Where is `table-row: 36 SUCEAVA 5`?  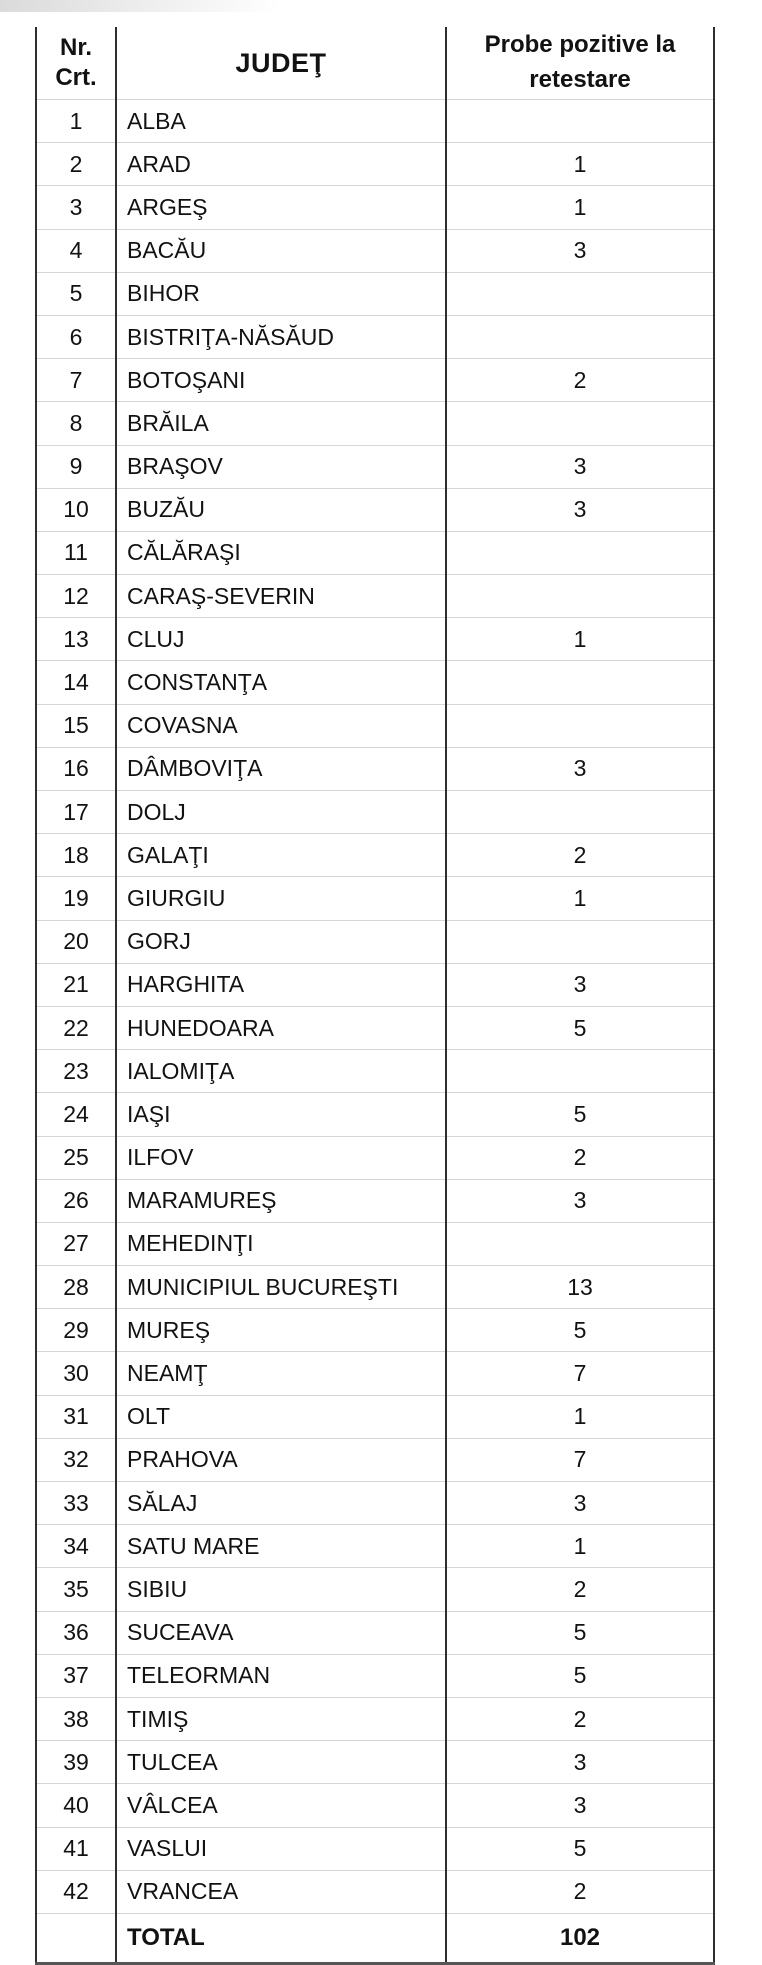
table-row: 36 SUCEAVA 5 is located at coordinates (375, 1632).